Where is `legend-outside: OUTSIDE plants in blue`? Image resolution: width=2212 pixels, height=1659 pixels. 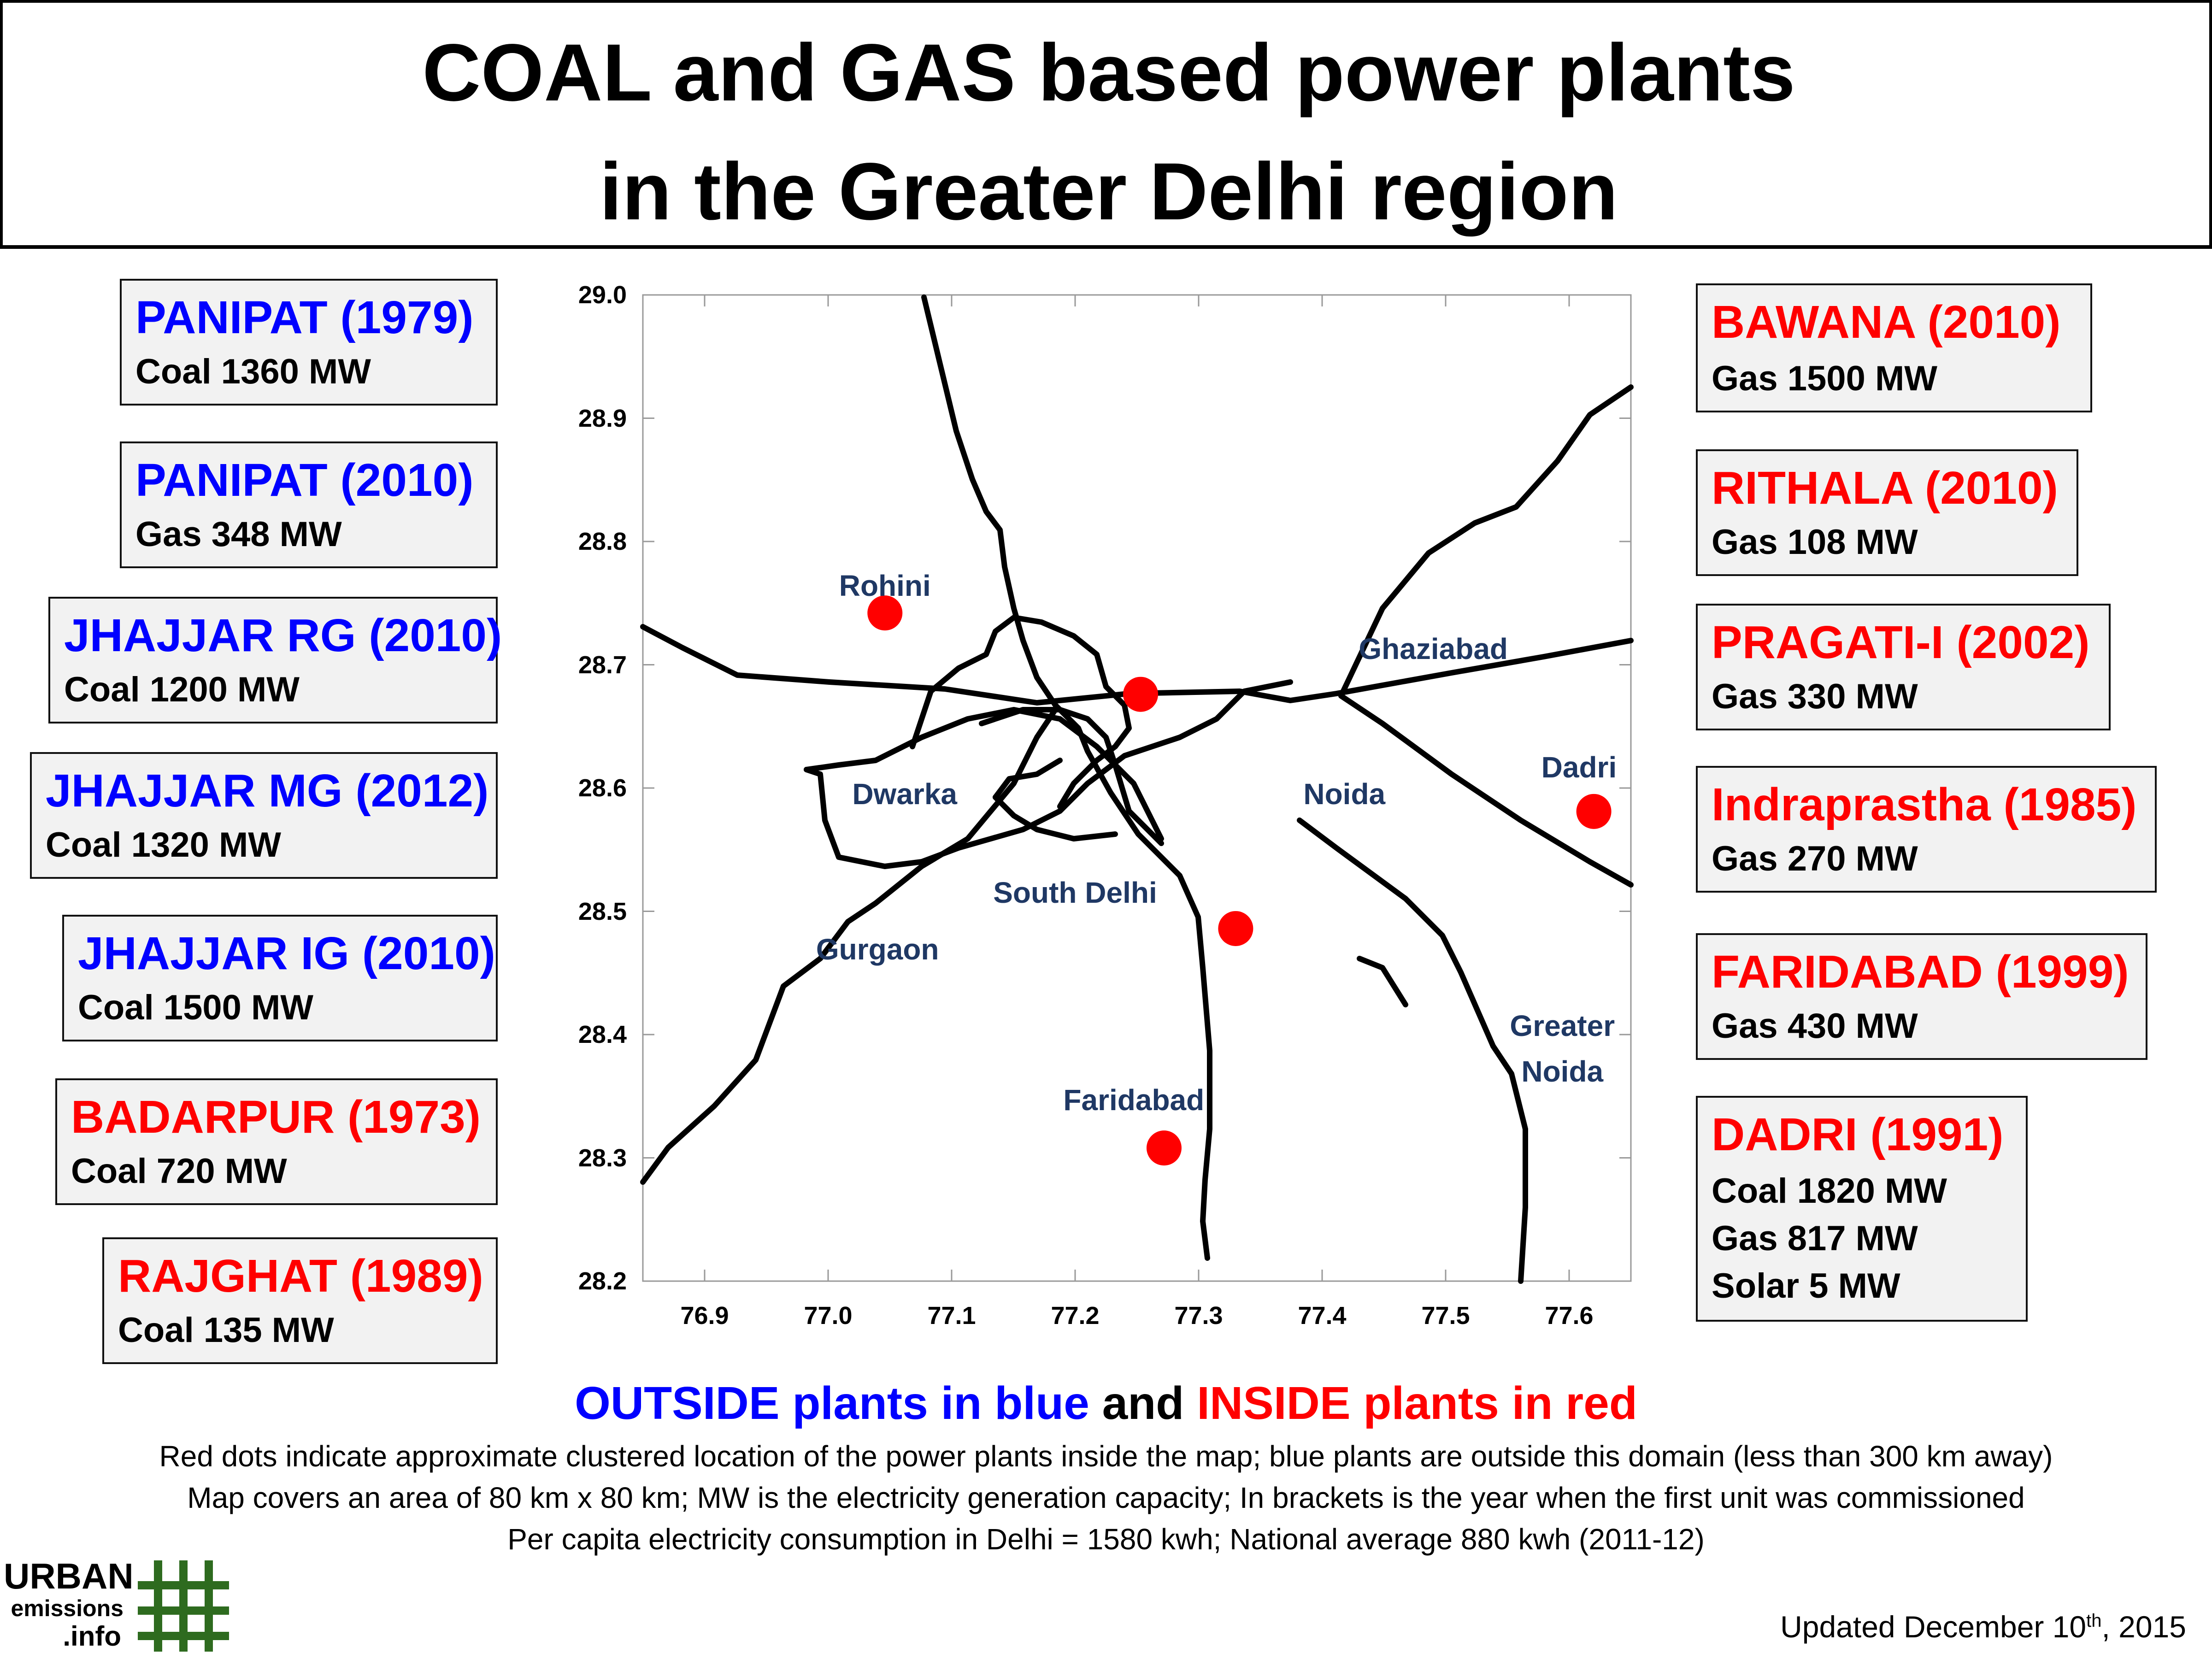 legend-outside: OUTSIDE plants in blue is located at coordinates (832, 1403).